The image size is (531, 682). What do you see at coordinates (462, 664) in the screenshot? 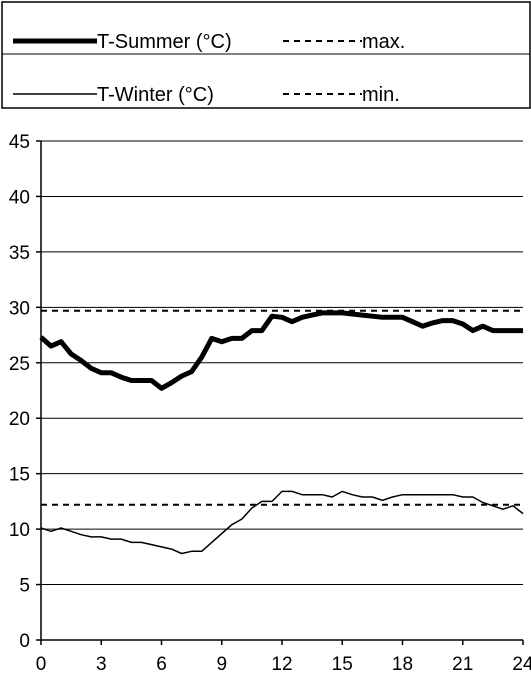
I see `x-tick-label-21: 21` at bounding box center [462, 664].